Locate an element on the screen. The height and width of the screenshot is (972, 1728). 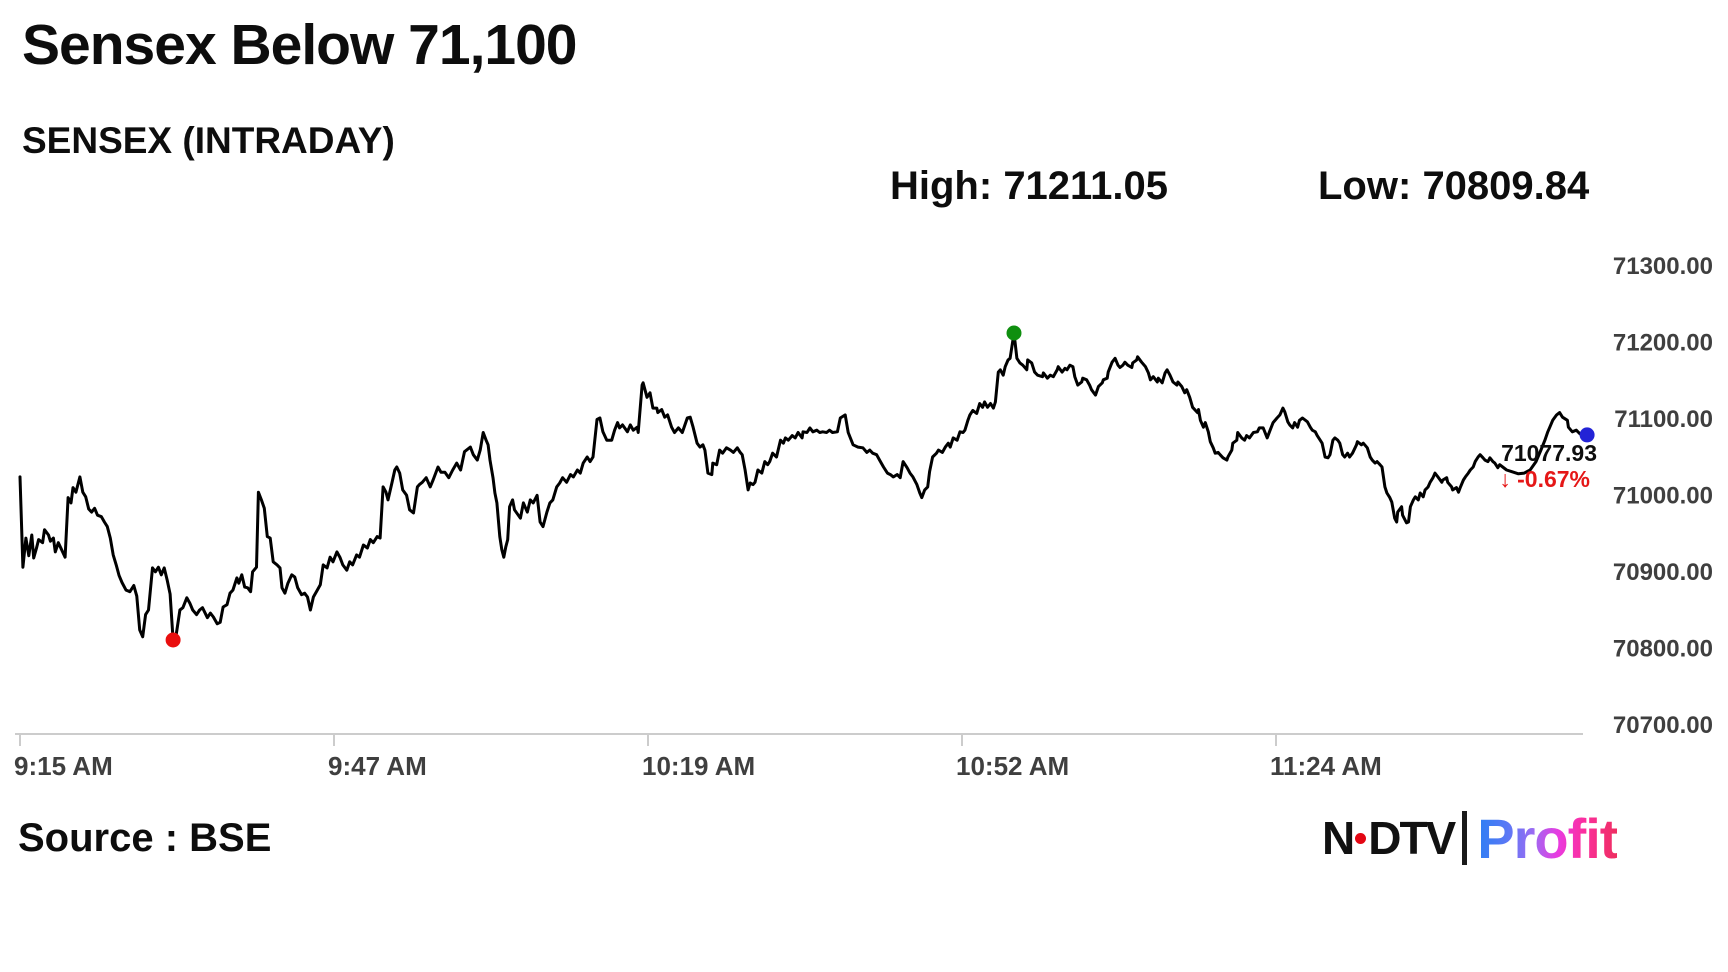
page-title: Sensex Below 71,100 is located at coordinates (300, 45).